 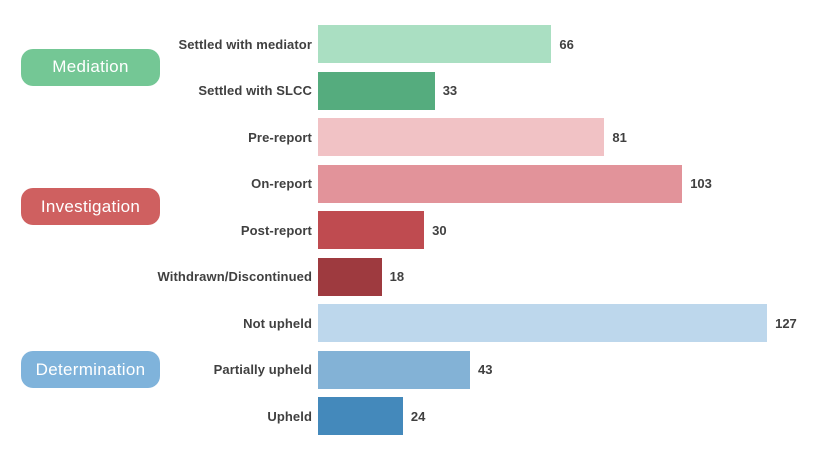 I want to click on group-pill-mediation: Mediation, so click(x=90, y=67).